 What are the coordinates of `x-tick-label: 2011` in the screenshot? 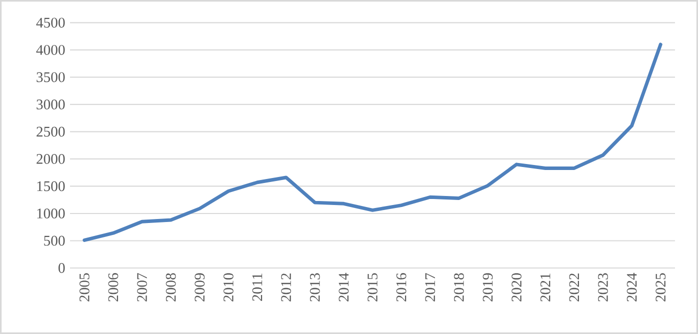 It's located at (257, 287).